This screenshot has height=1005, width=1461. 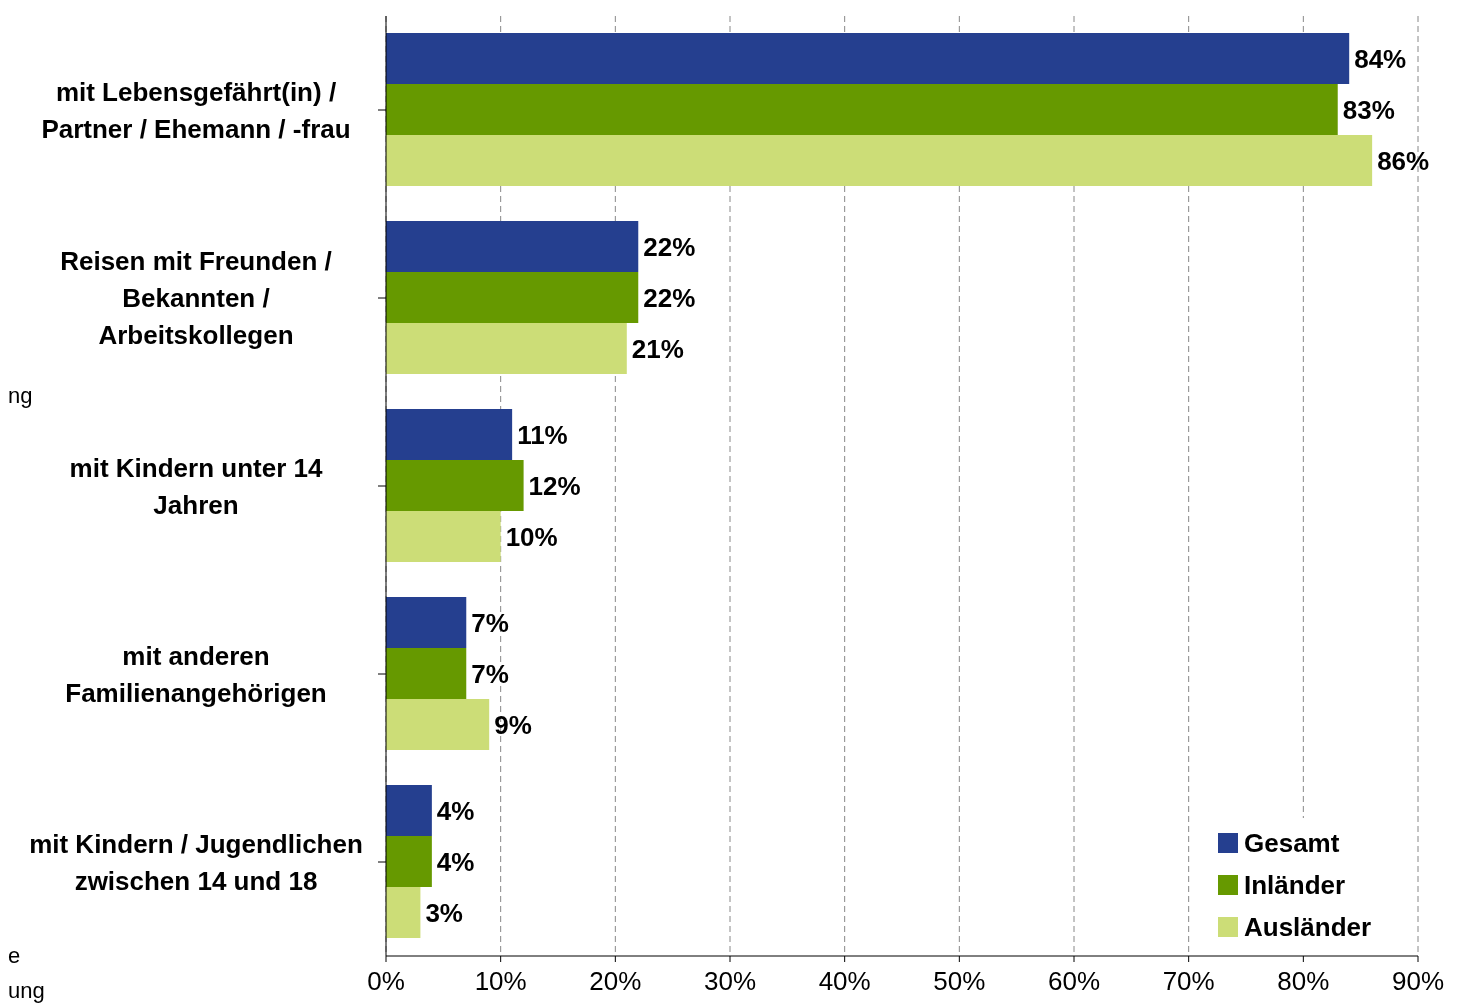 I want to click on x-tick-label: 60%, so click(x=1074, y=981).